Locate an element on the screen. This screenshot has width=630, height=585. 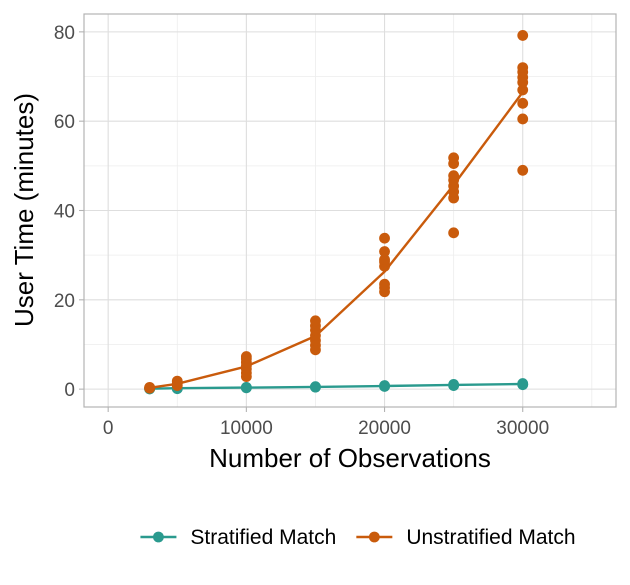
y-axis-title: User Time (minutes) is located at coordinates (24, 210).